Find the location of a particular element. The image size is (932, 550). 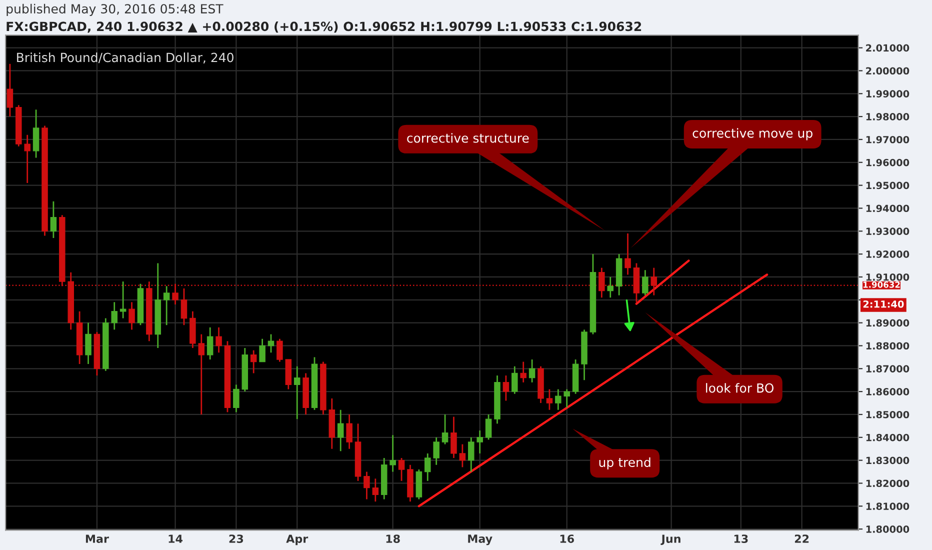

x-tick-label: Mar is located at coordinates (97, 538).